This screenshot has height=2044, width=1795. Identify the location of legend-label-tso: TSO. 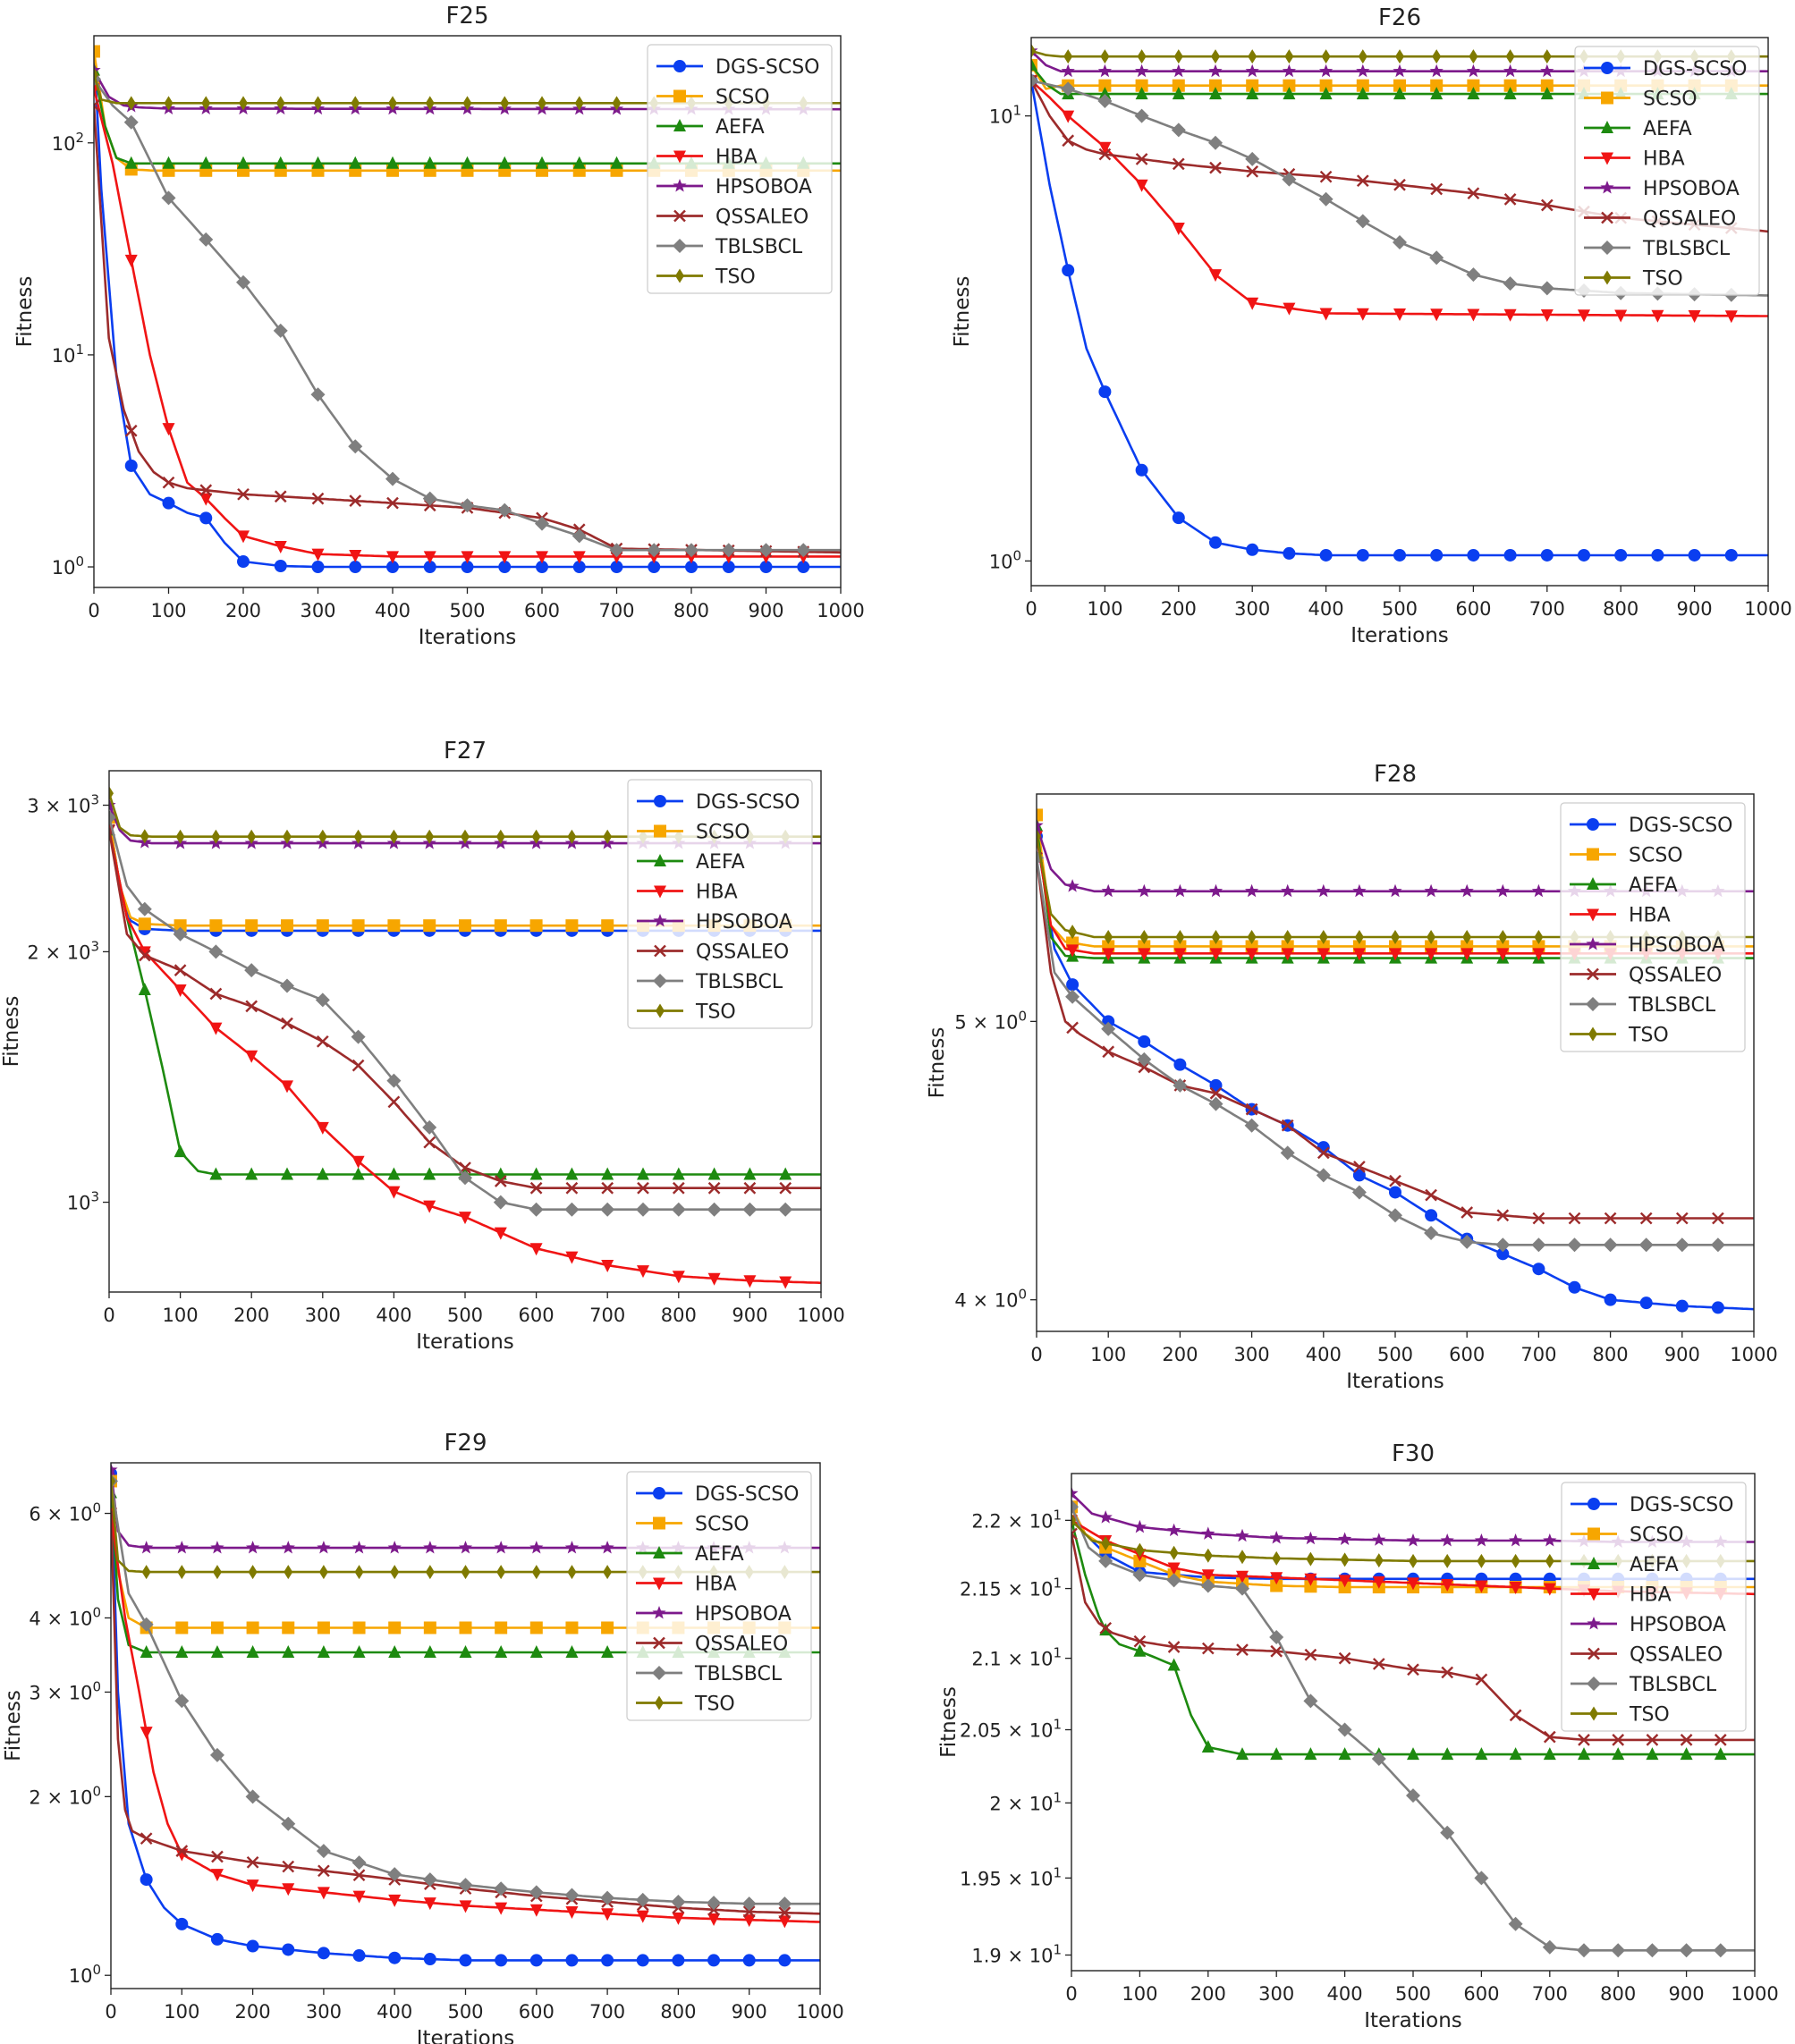
(1648, 1036).